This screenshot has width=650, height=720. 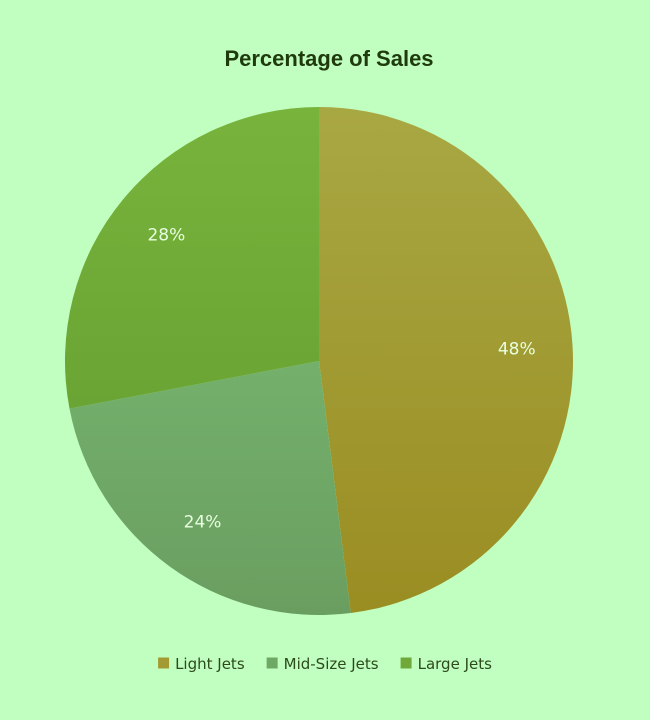 I want to click on legend-item-light-jets: Light Jets, so click(x=201, y=664).